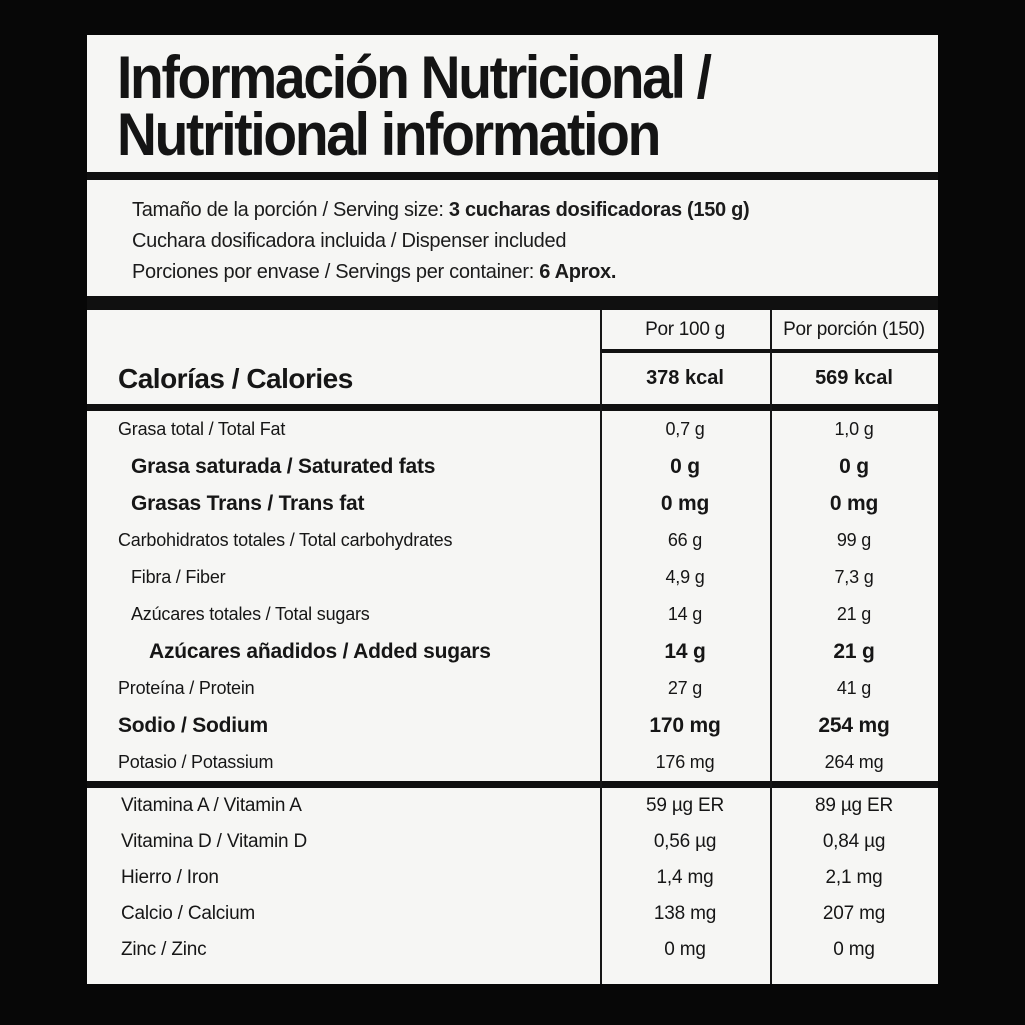 The image size is (1025, 1025). What do you see at coordinates (854, 503) in the screenshot?
I see `nutrient-per-serving: 0 mg` at bounding box center [854, 503].